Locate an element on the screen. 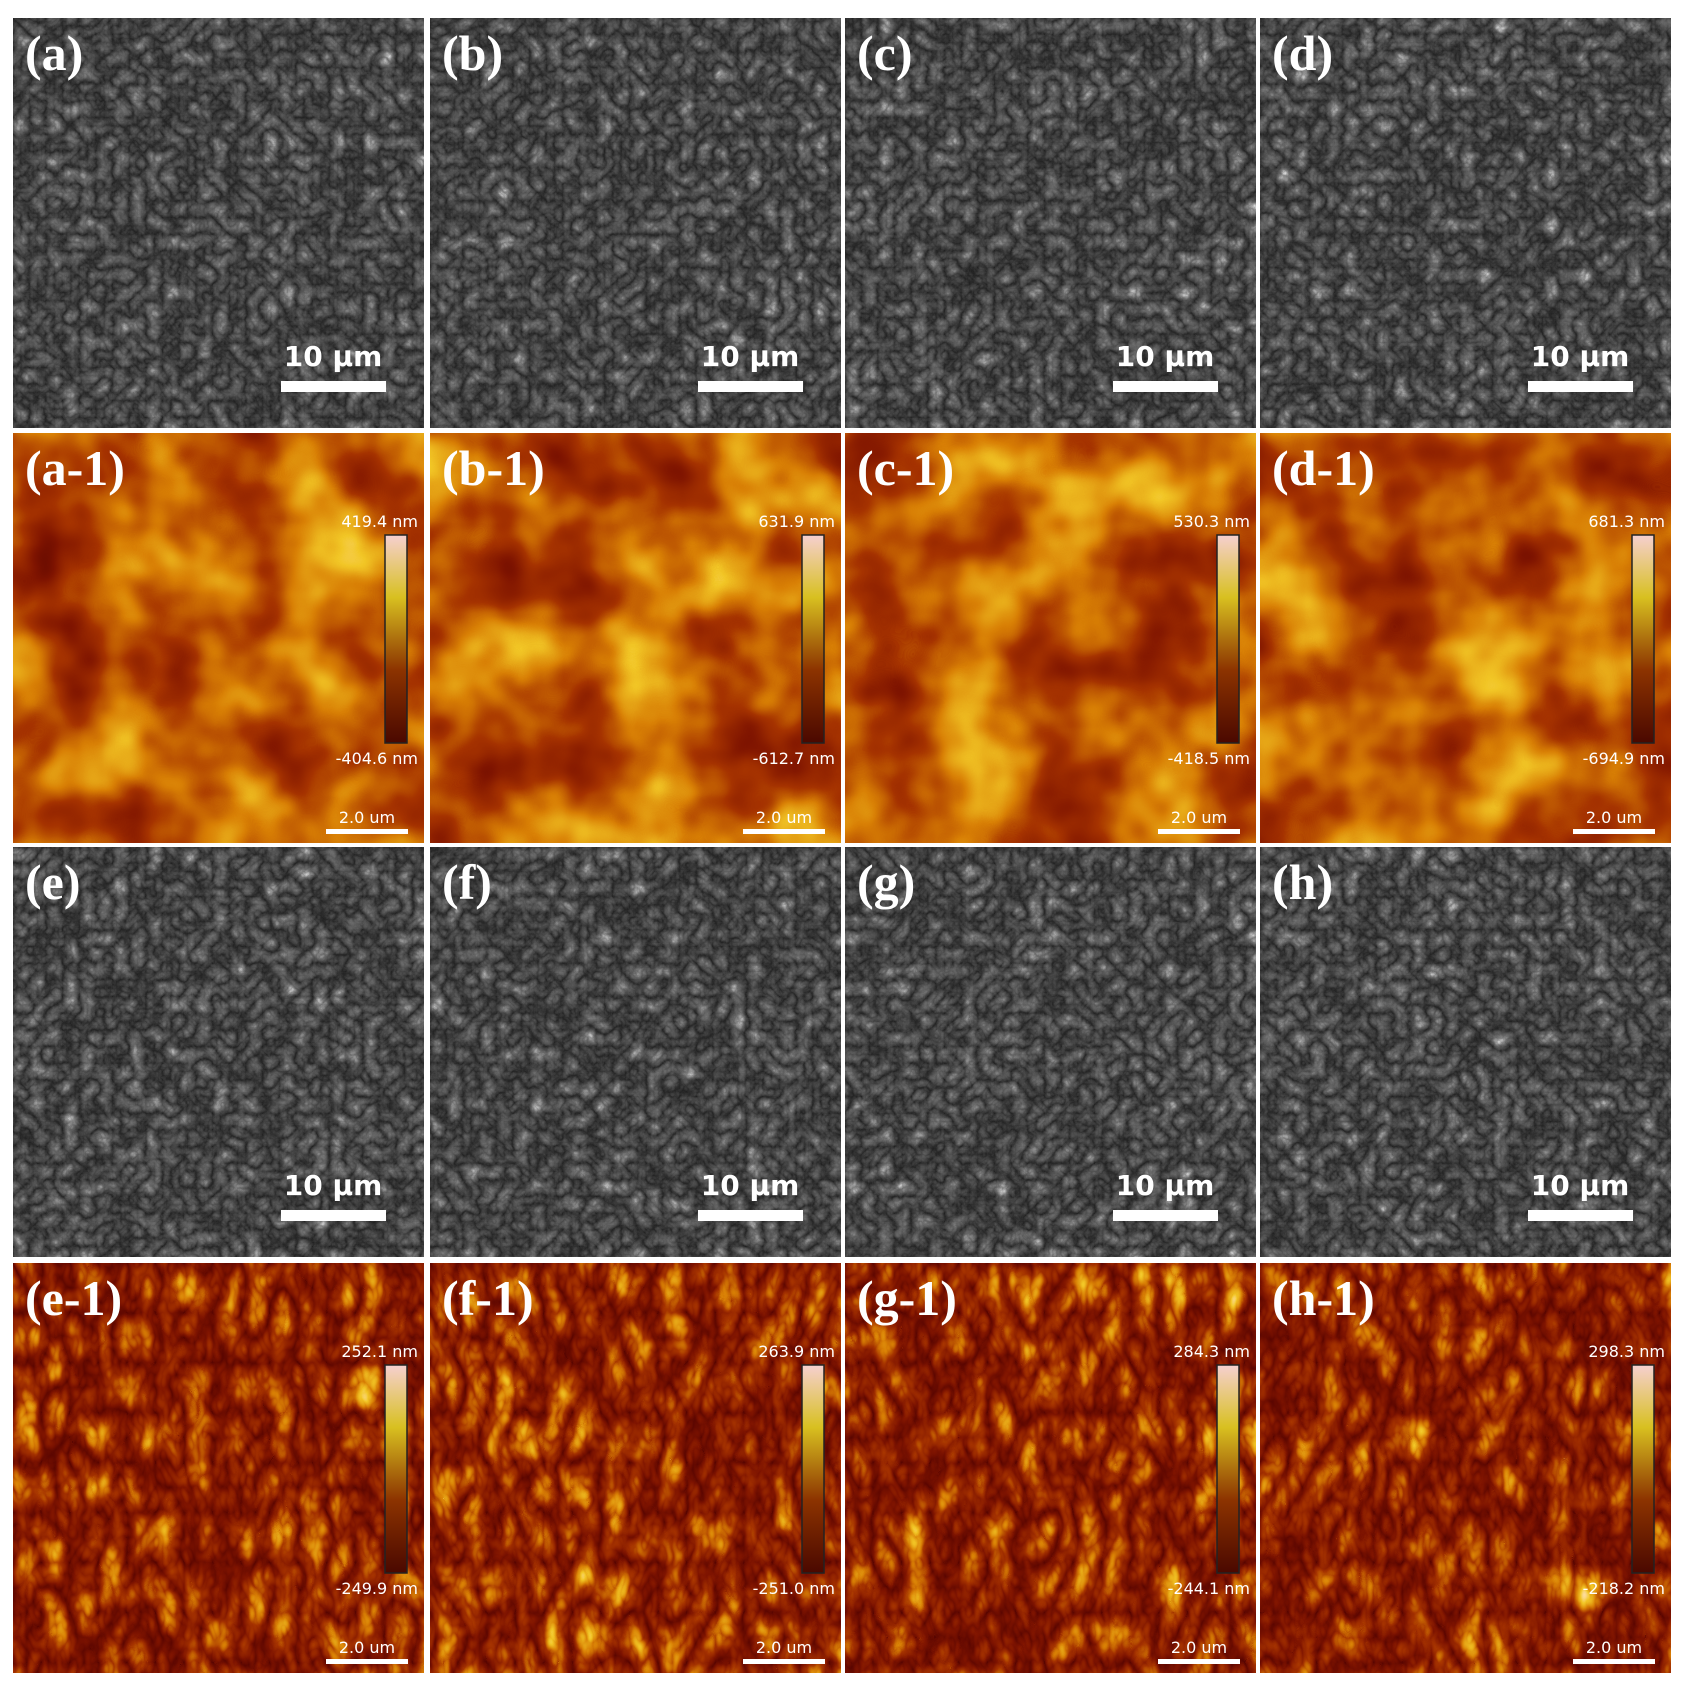  color-bar-max: 284.3 nm is located at coordinates (1211, 1351).